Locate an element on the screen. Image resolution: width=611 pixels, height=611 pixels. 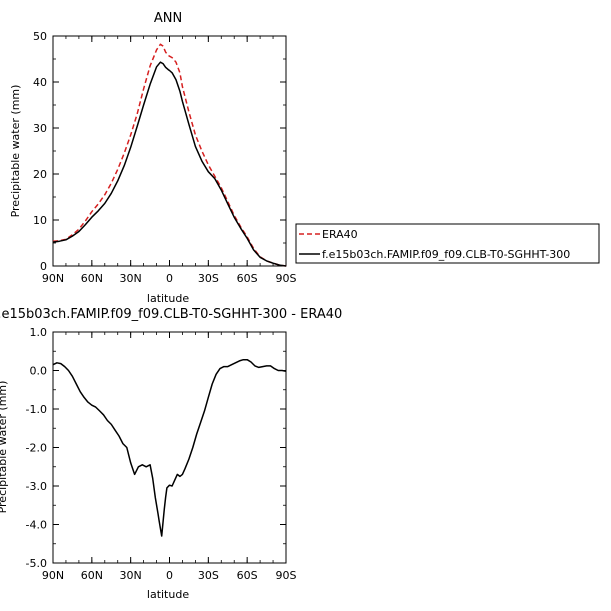
bottom-y-tick-label: -1.0 is located at coordinates (36, 409).